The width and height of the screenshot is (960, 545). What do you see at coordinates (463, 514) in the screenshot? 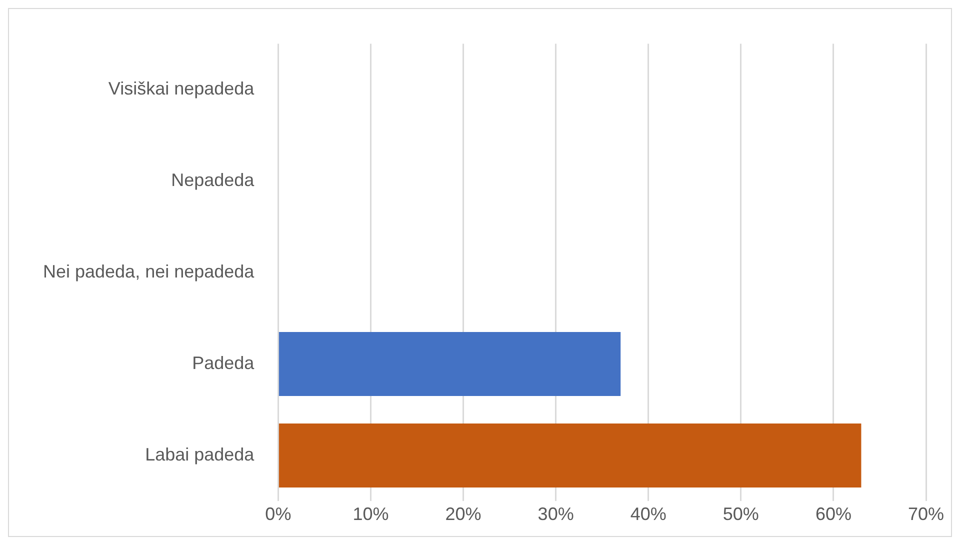
I see `x-tick-label: 20%` at bounding box center [463, 514].